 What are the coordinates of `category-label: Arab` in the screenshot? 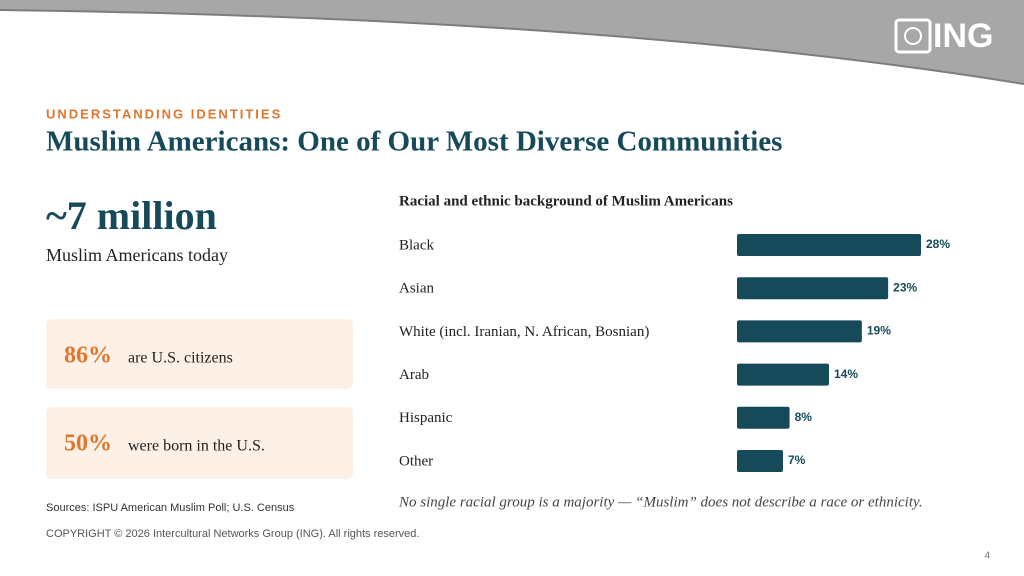 It's located at (414, 375).